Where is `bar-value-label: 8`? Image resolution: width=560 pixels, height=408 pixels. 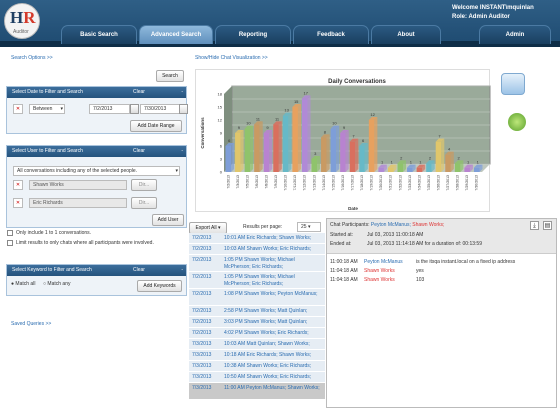
bar-value-label: 8 is located at coordinates (325, 131).